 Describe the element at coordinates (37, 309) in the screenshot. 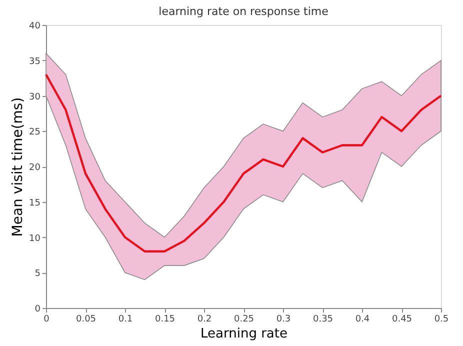

I see `y-tick-label: 0` at that location.